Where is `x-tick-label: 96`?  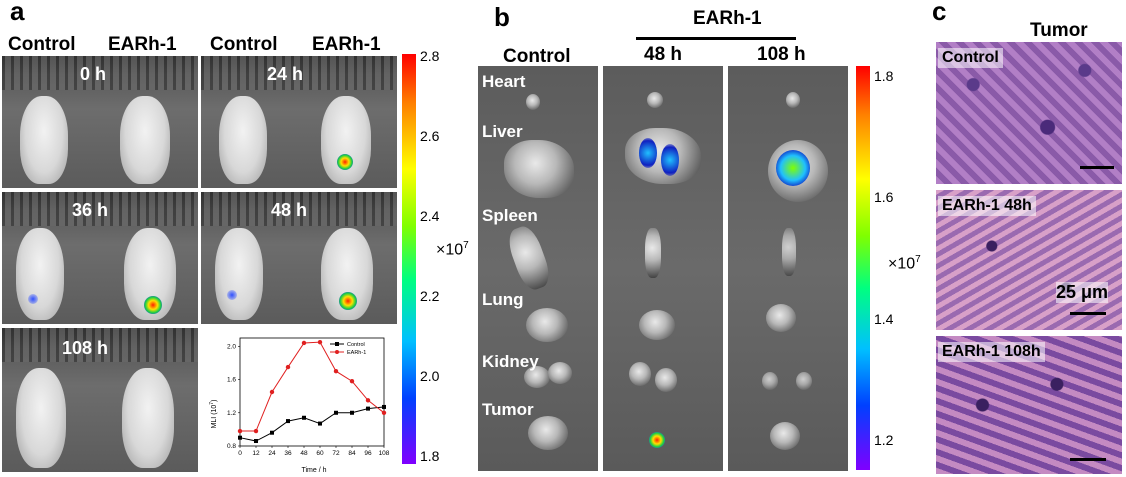 x-tick-label: 96 is located at coordinates (368, 453).